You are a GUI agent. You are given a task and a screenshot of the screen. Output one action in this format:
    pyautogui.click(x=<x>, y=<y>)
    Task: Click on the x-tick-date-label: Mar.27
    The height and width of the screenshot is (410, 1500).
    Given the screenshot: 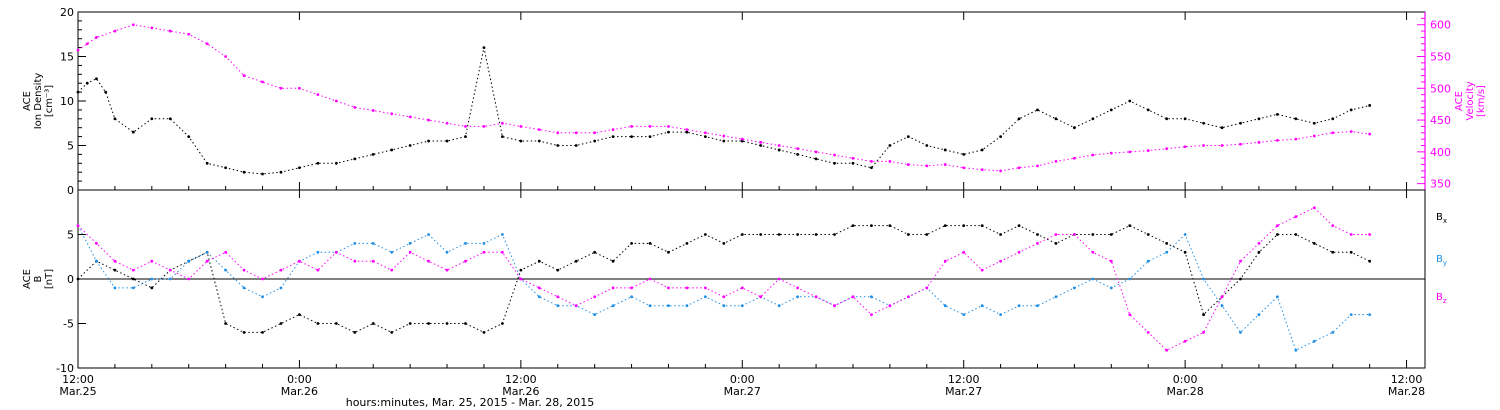 What is the action you would take?
    pyautogui.click(x=742, y=391)
    